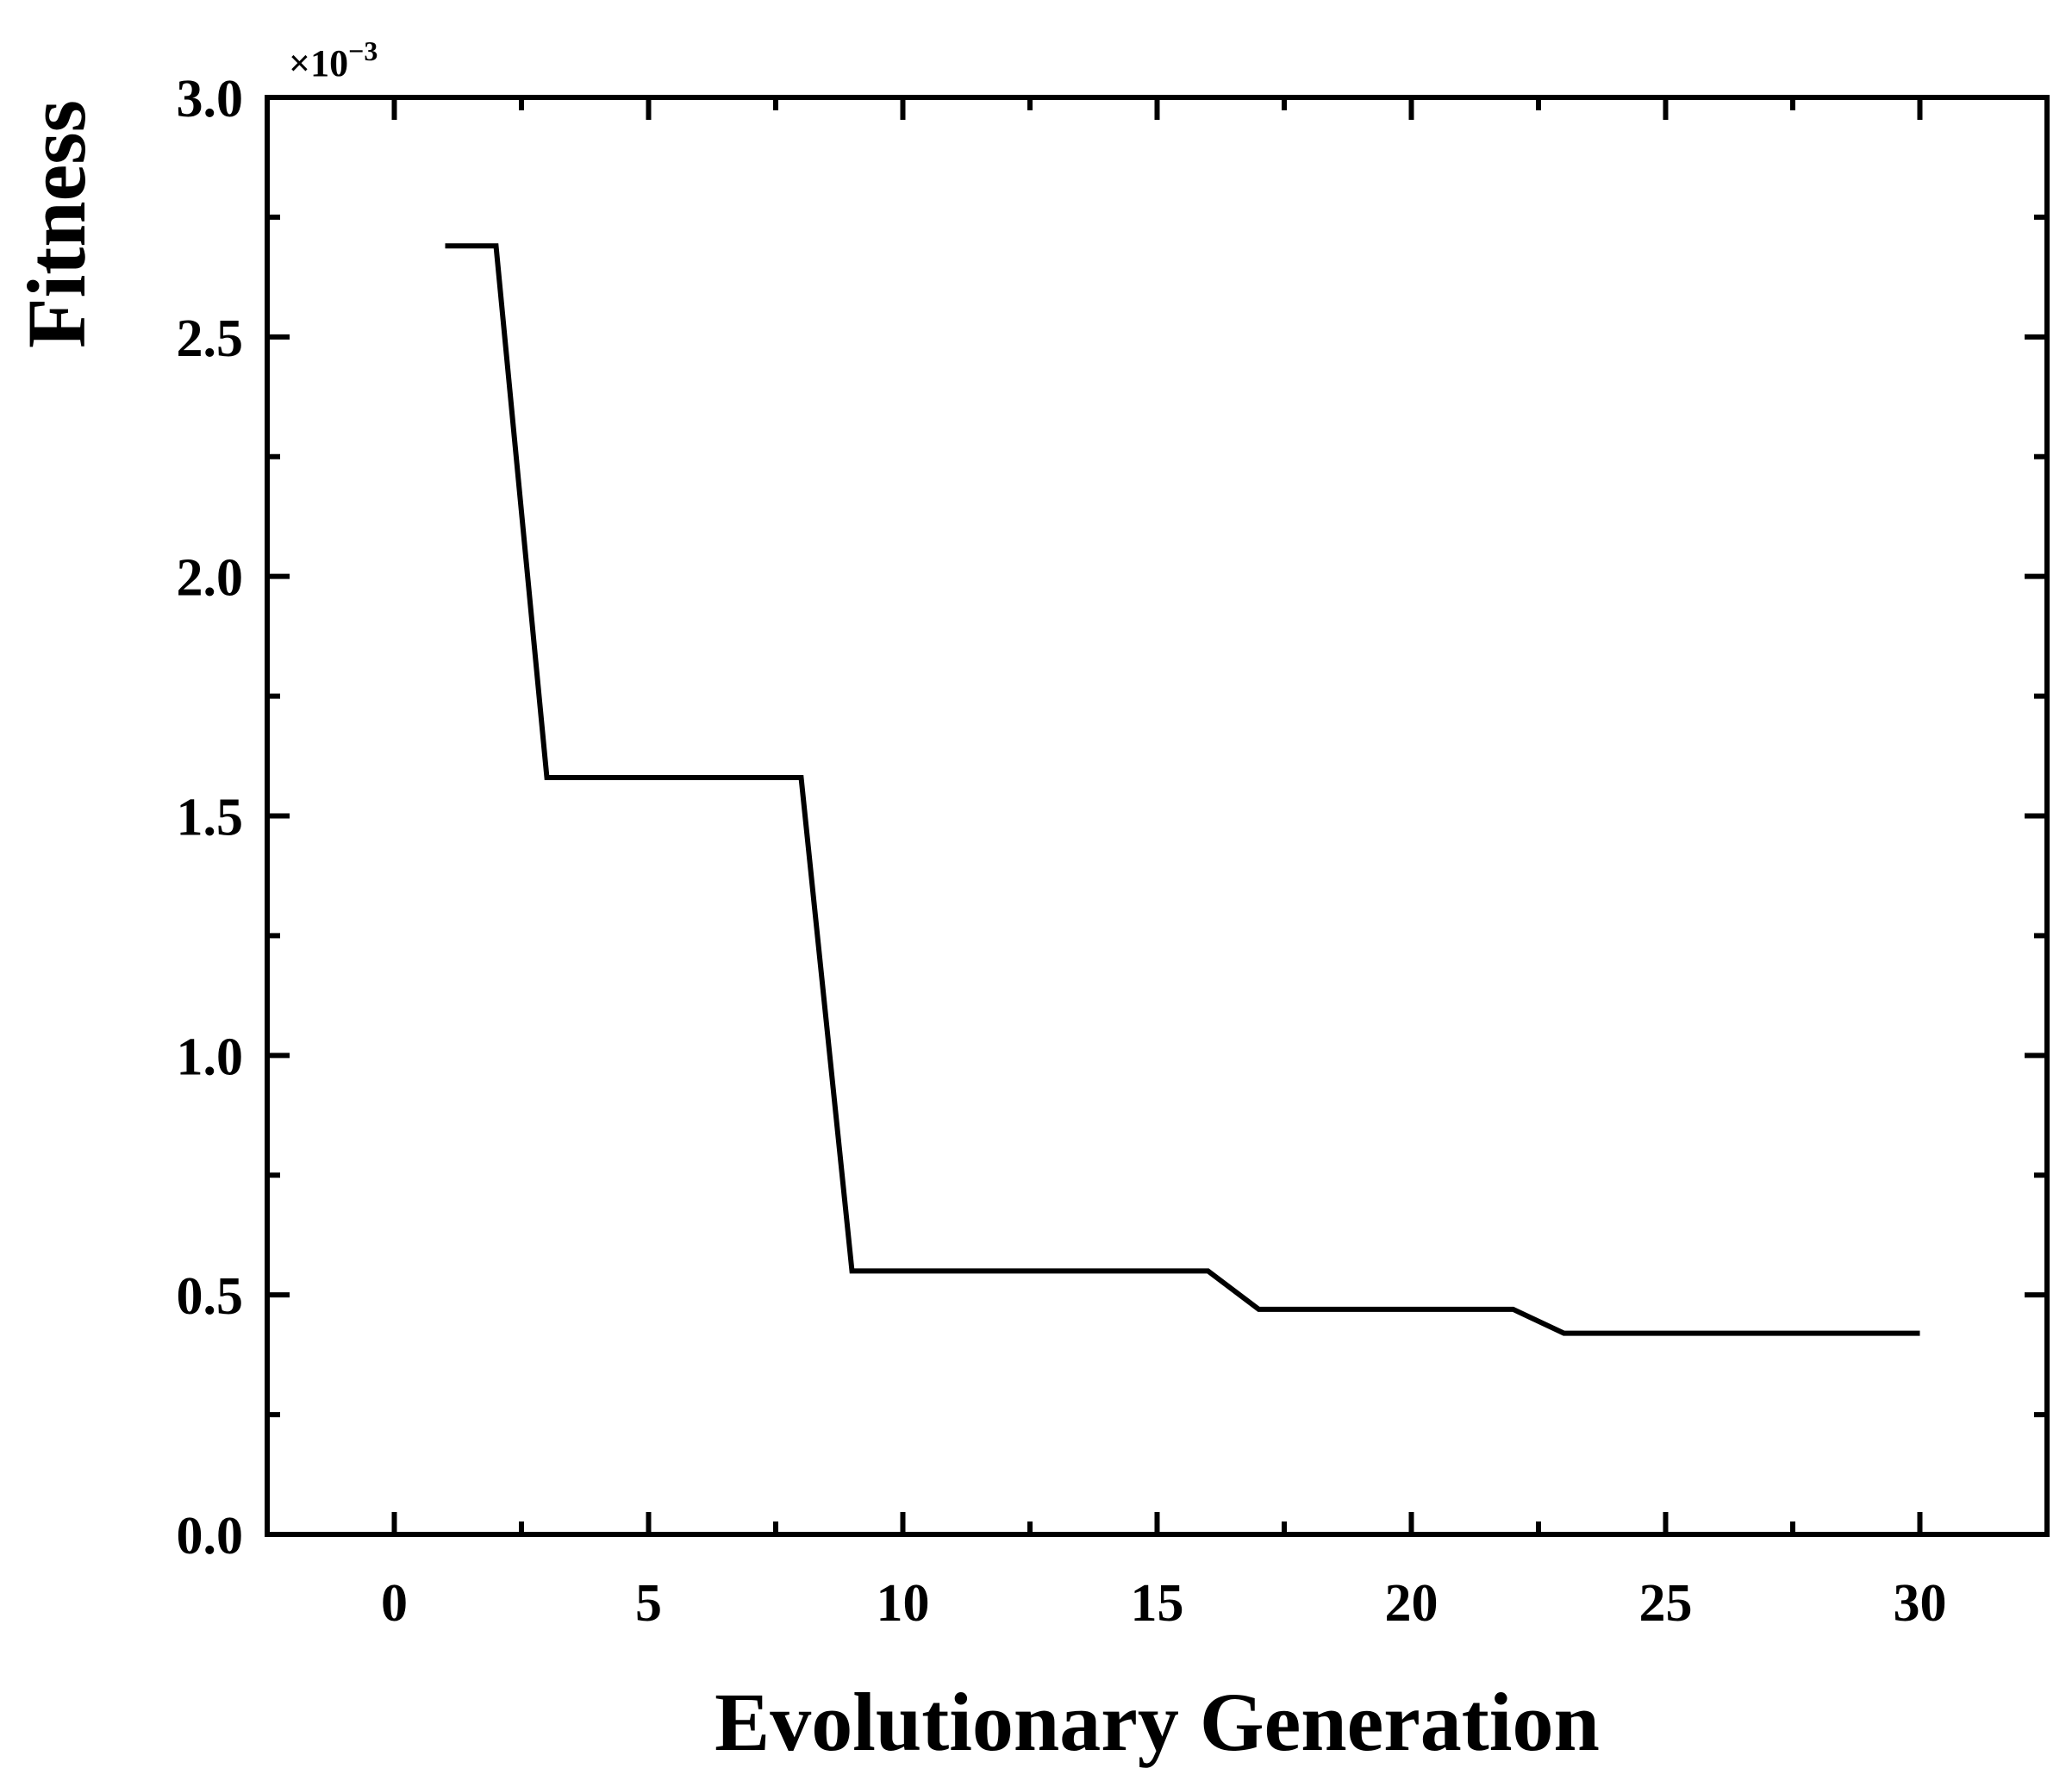  I want to click on x-tick-label: 0, so click(394, 1603).